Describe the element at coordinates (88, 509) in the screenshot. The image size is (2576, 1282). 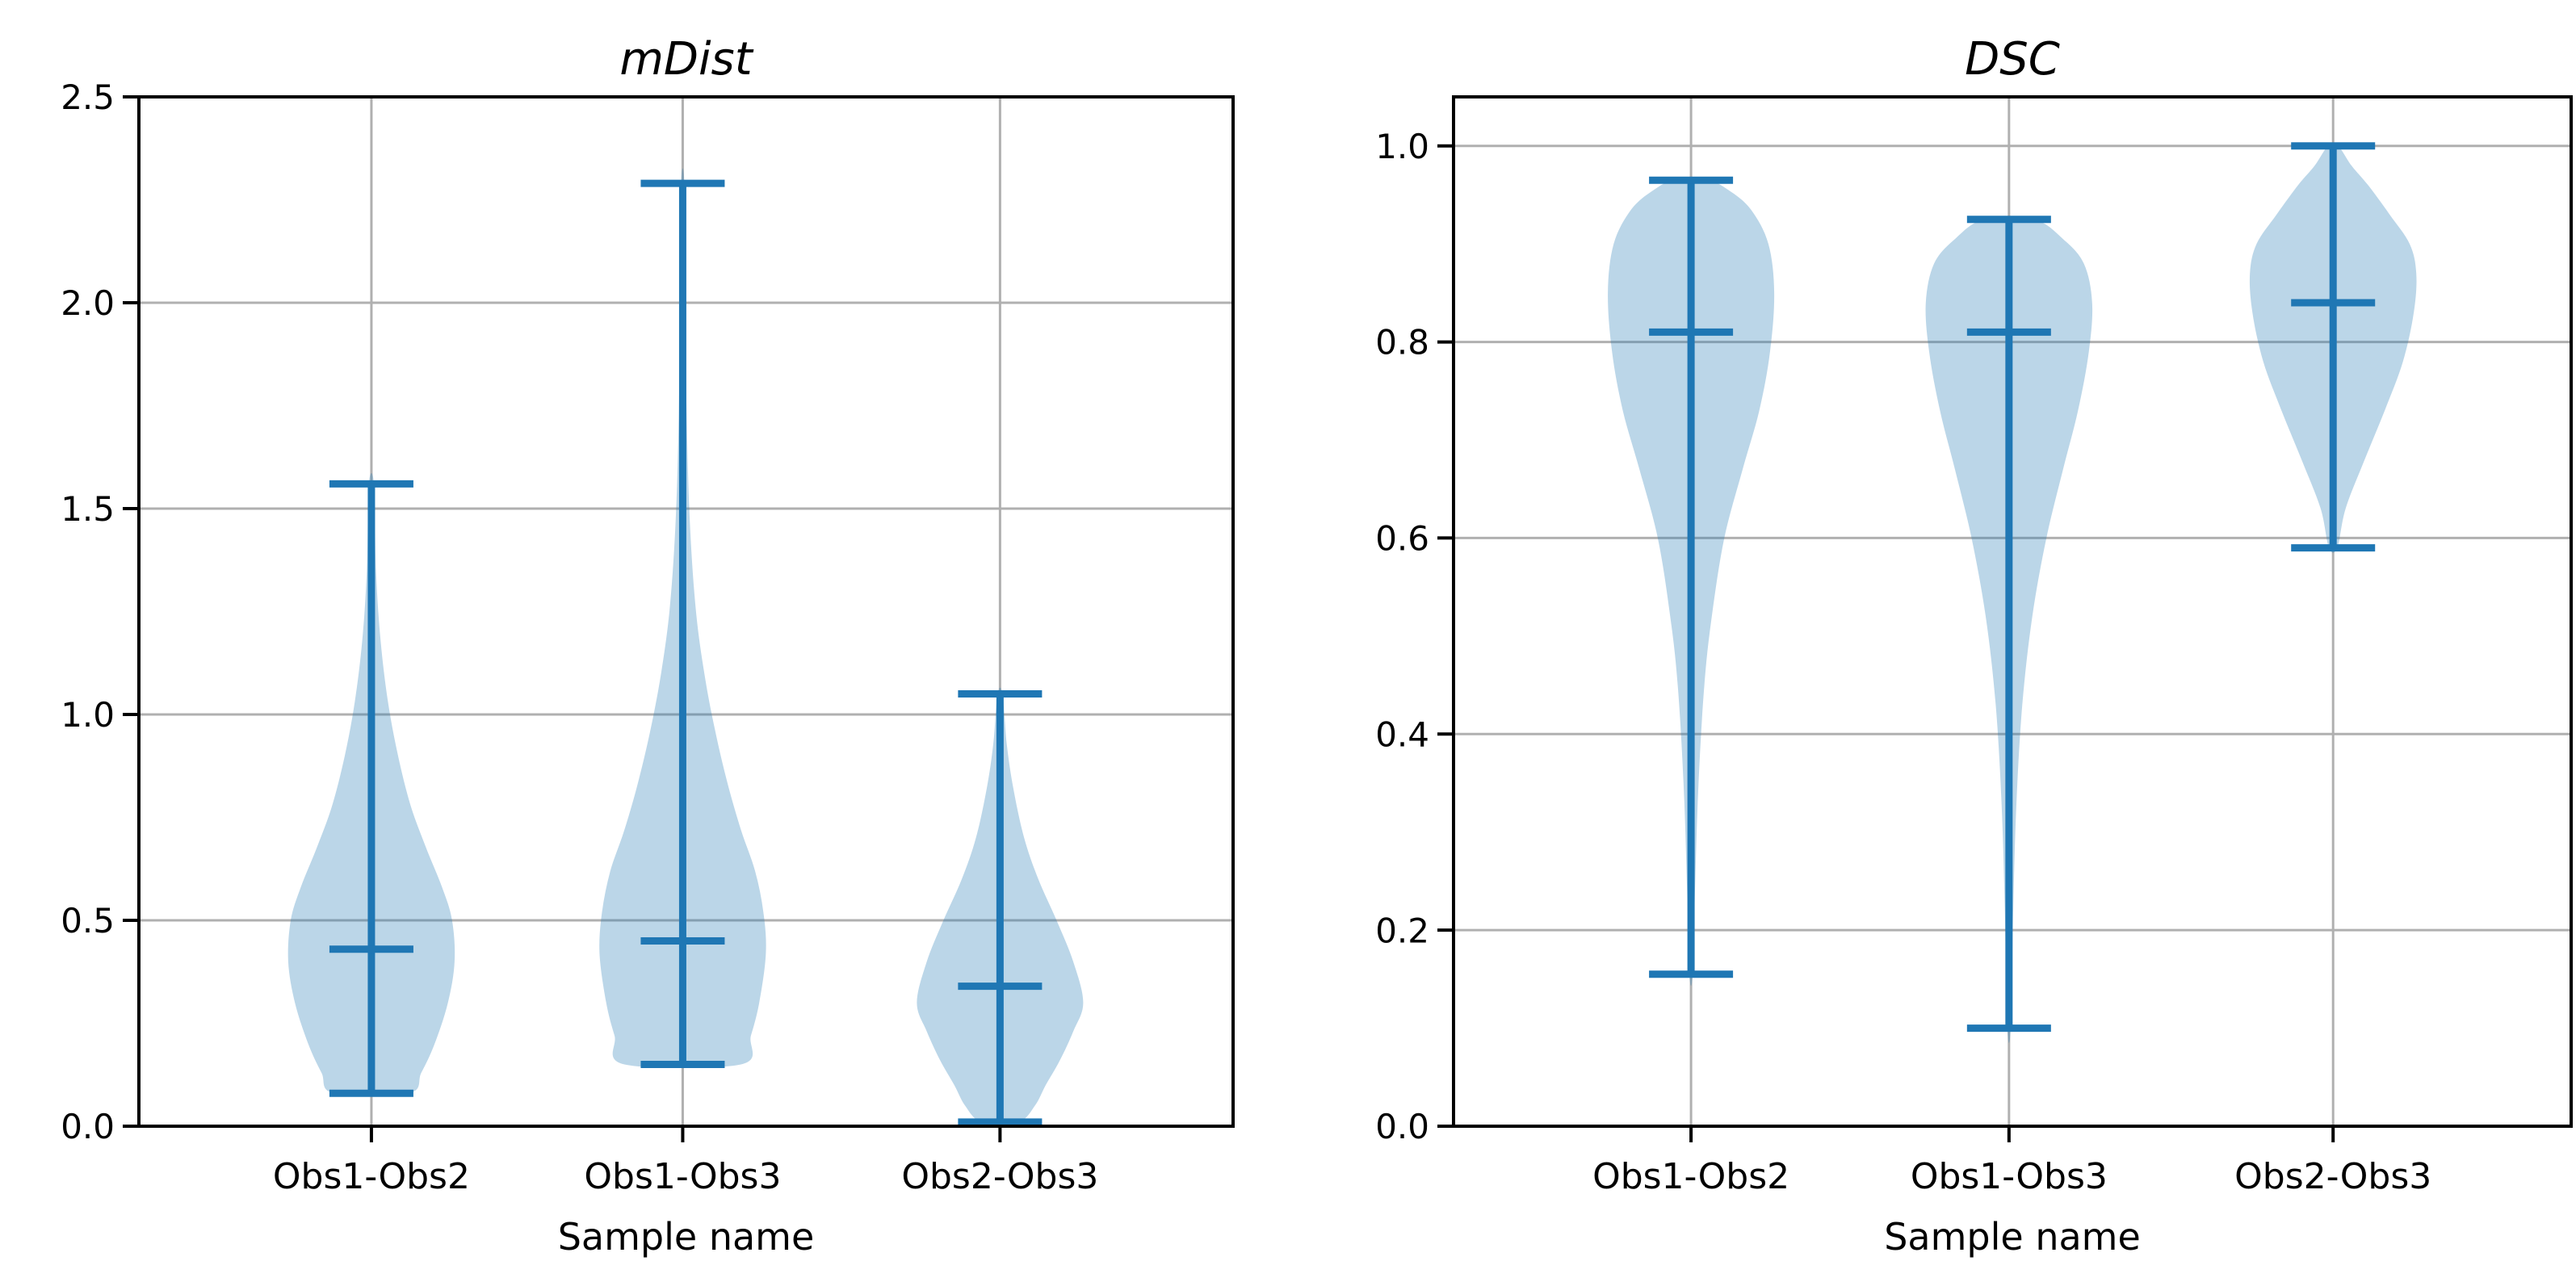
I see `y-tick-label: 1.5` at that location.